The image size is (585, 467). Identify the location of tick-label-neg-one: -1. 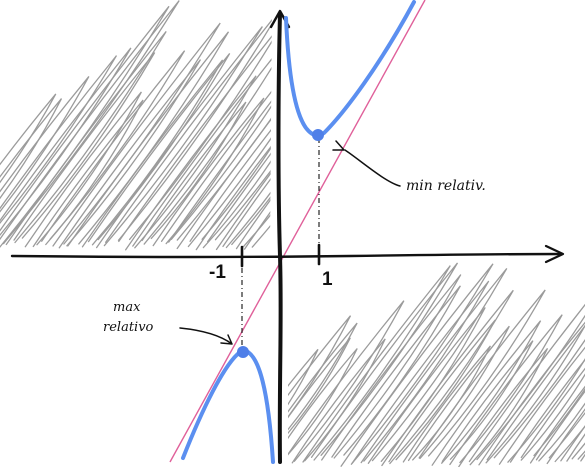
(217, 272).